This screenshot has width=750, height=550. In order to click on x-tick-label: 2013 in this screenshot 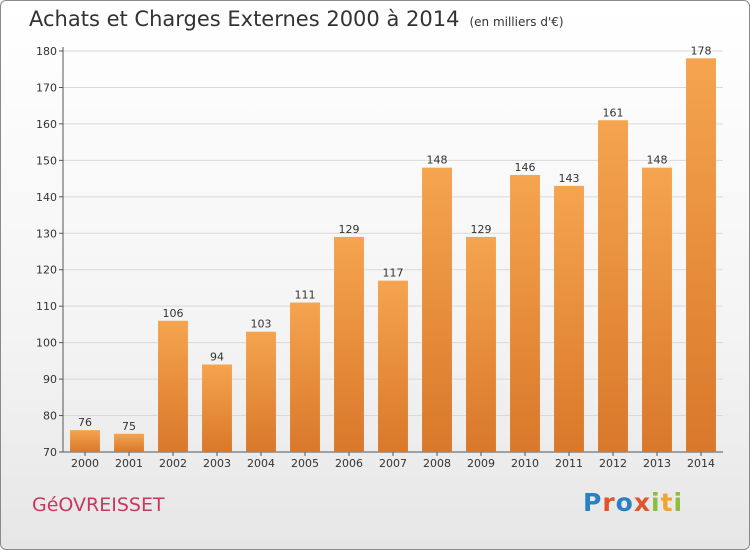, I will do `click(657, 463)`.